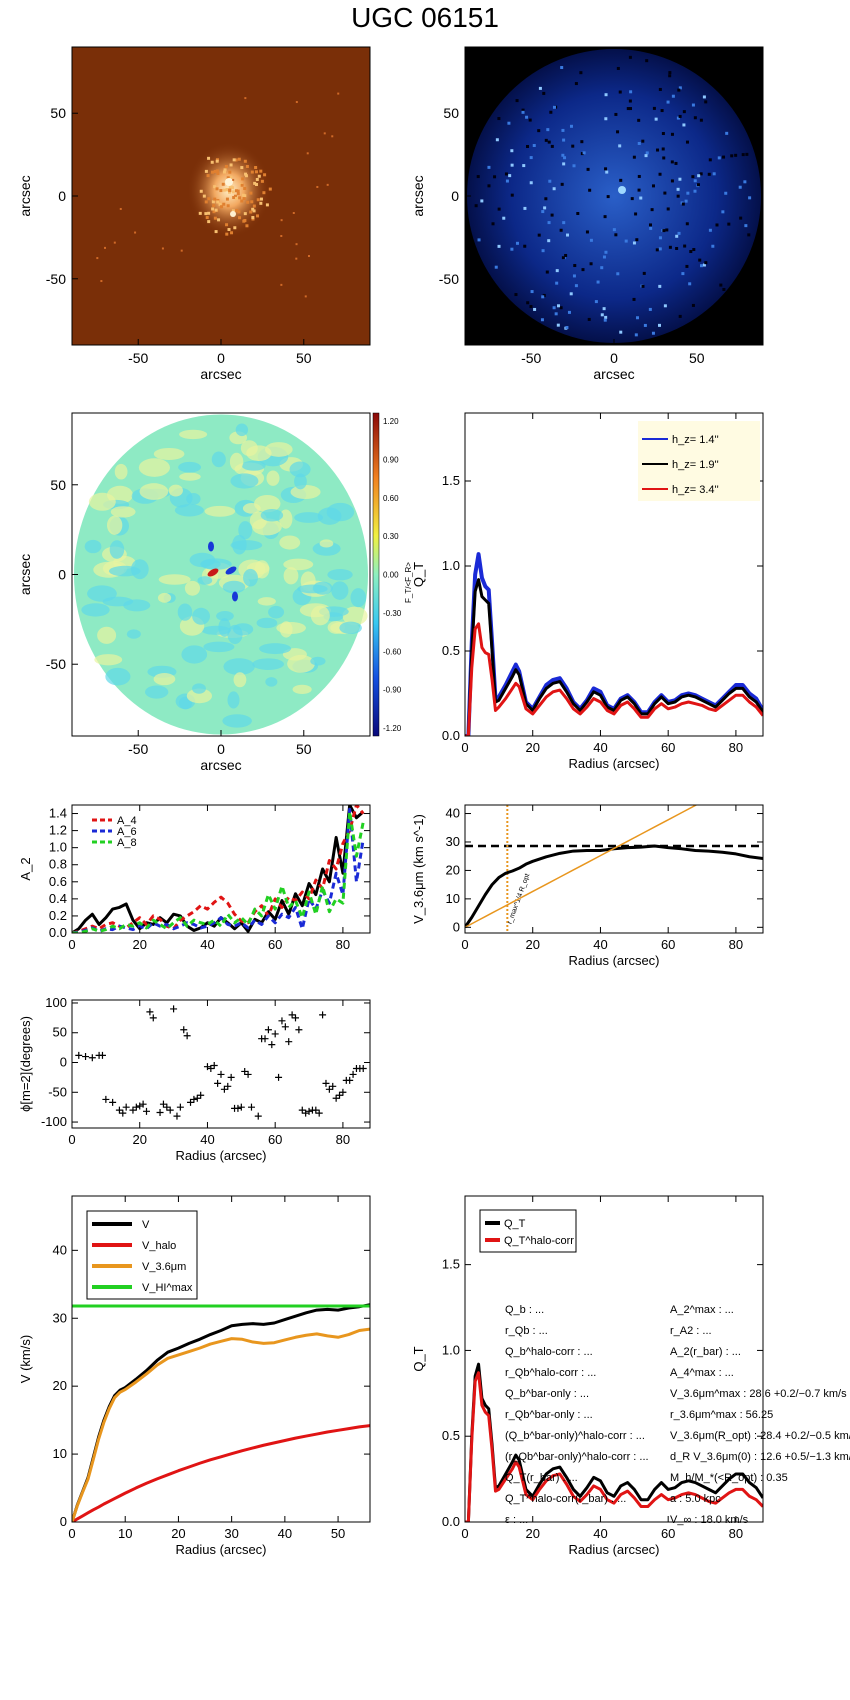  Describe the element at coordinates (194, 214) in the screenshot. I see `image-panel-orange: -50 -50 0 0 50 50 arcsec arcsec` at that location.